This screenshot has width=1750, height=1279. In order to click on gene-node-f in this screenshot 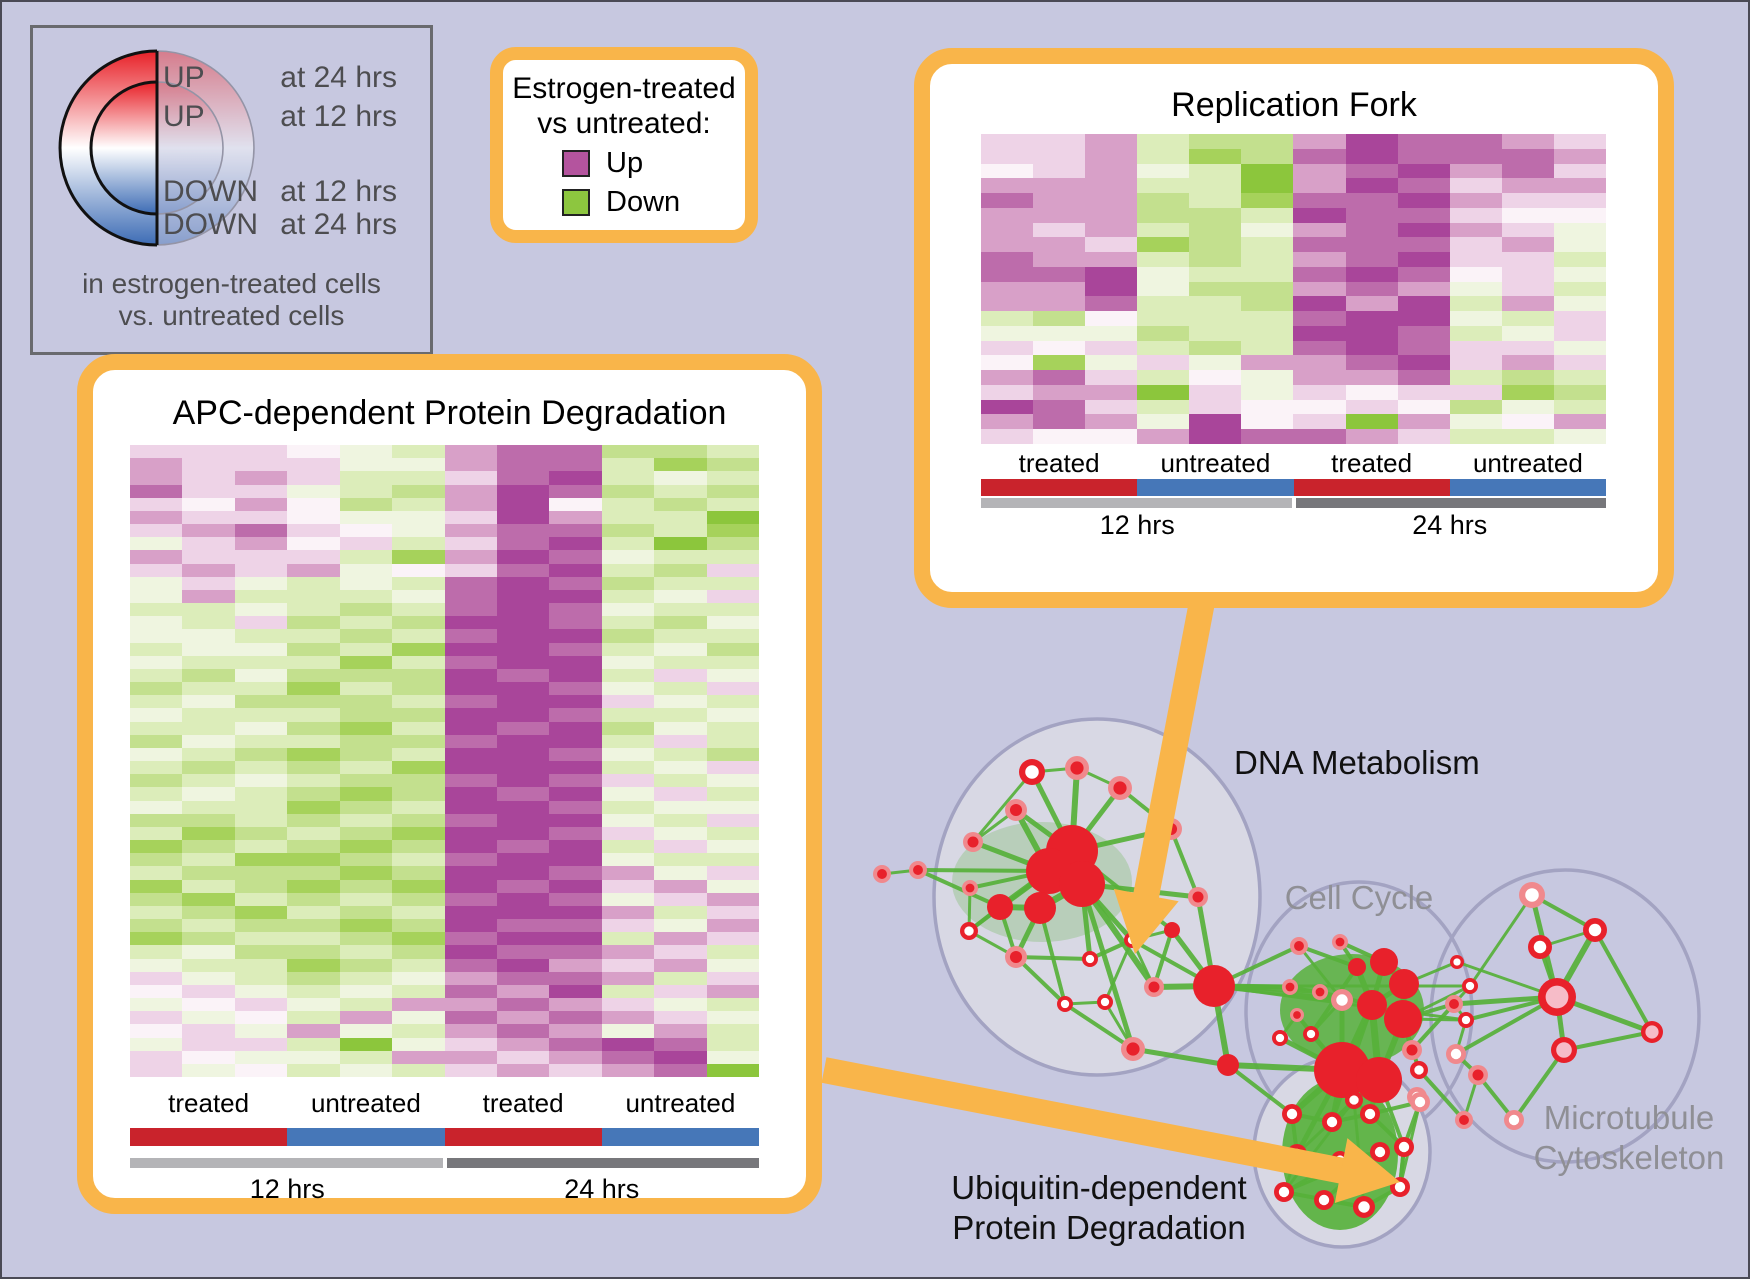, I will do `click(970, 888)`.